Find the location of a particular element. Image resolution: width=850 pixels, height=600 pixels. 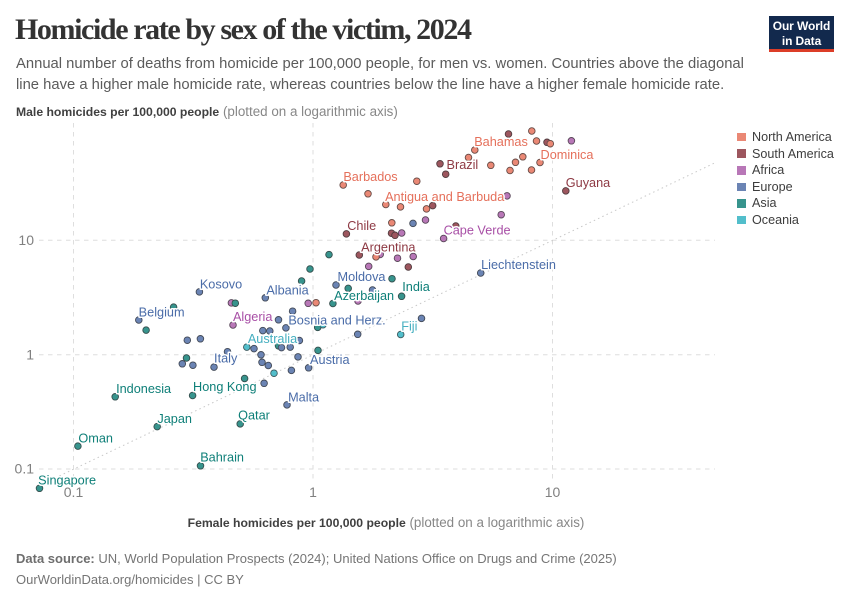

svg-text: Bahamas is located at coordinates (501, 142).